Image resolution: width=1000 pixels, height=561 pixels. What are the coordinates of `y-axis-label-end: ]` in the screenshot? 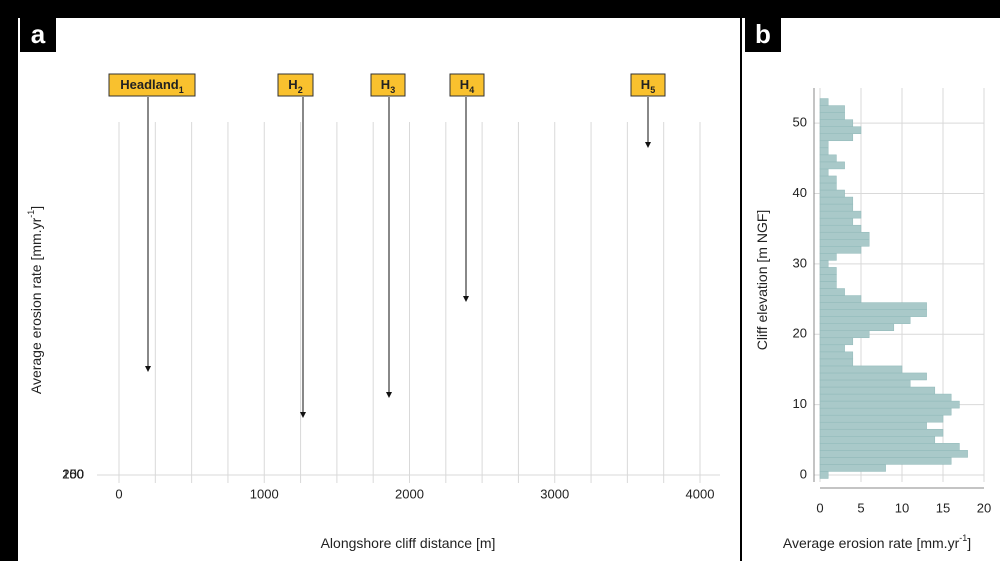 It's located at (36, 208).